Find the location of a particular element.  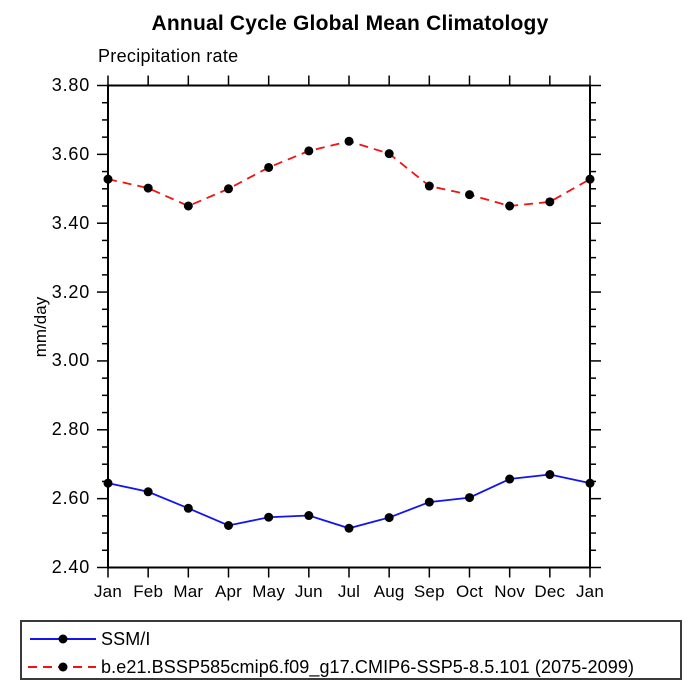

chart-title: Annual Cycle Global Mean Climatology is located at coordinates (350, 23).